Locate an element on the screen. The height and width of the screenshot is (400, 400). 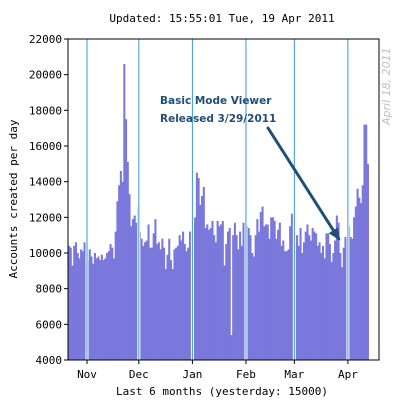
y-tick-label: 16000 is located at coordinates (45, 146).